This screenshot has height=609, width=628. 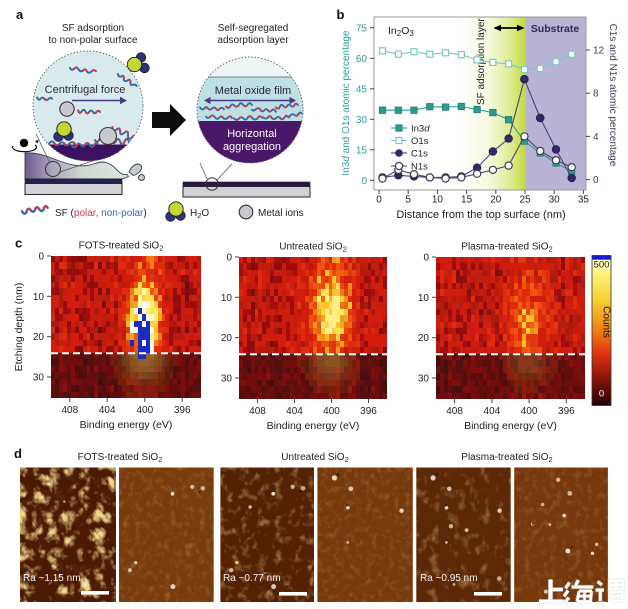 What do you see at coordinates (419, 167) in the screenshot?
I see `svg-text: N1s` at bounding box center [419, 167].